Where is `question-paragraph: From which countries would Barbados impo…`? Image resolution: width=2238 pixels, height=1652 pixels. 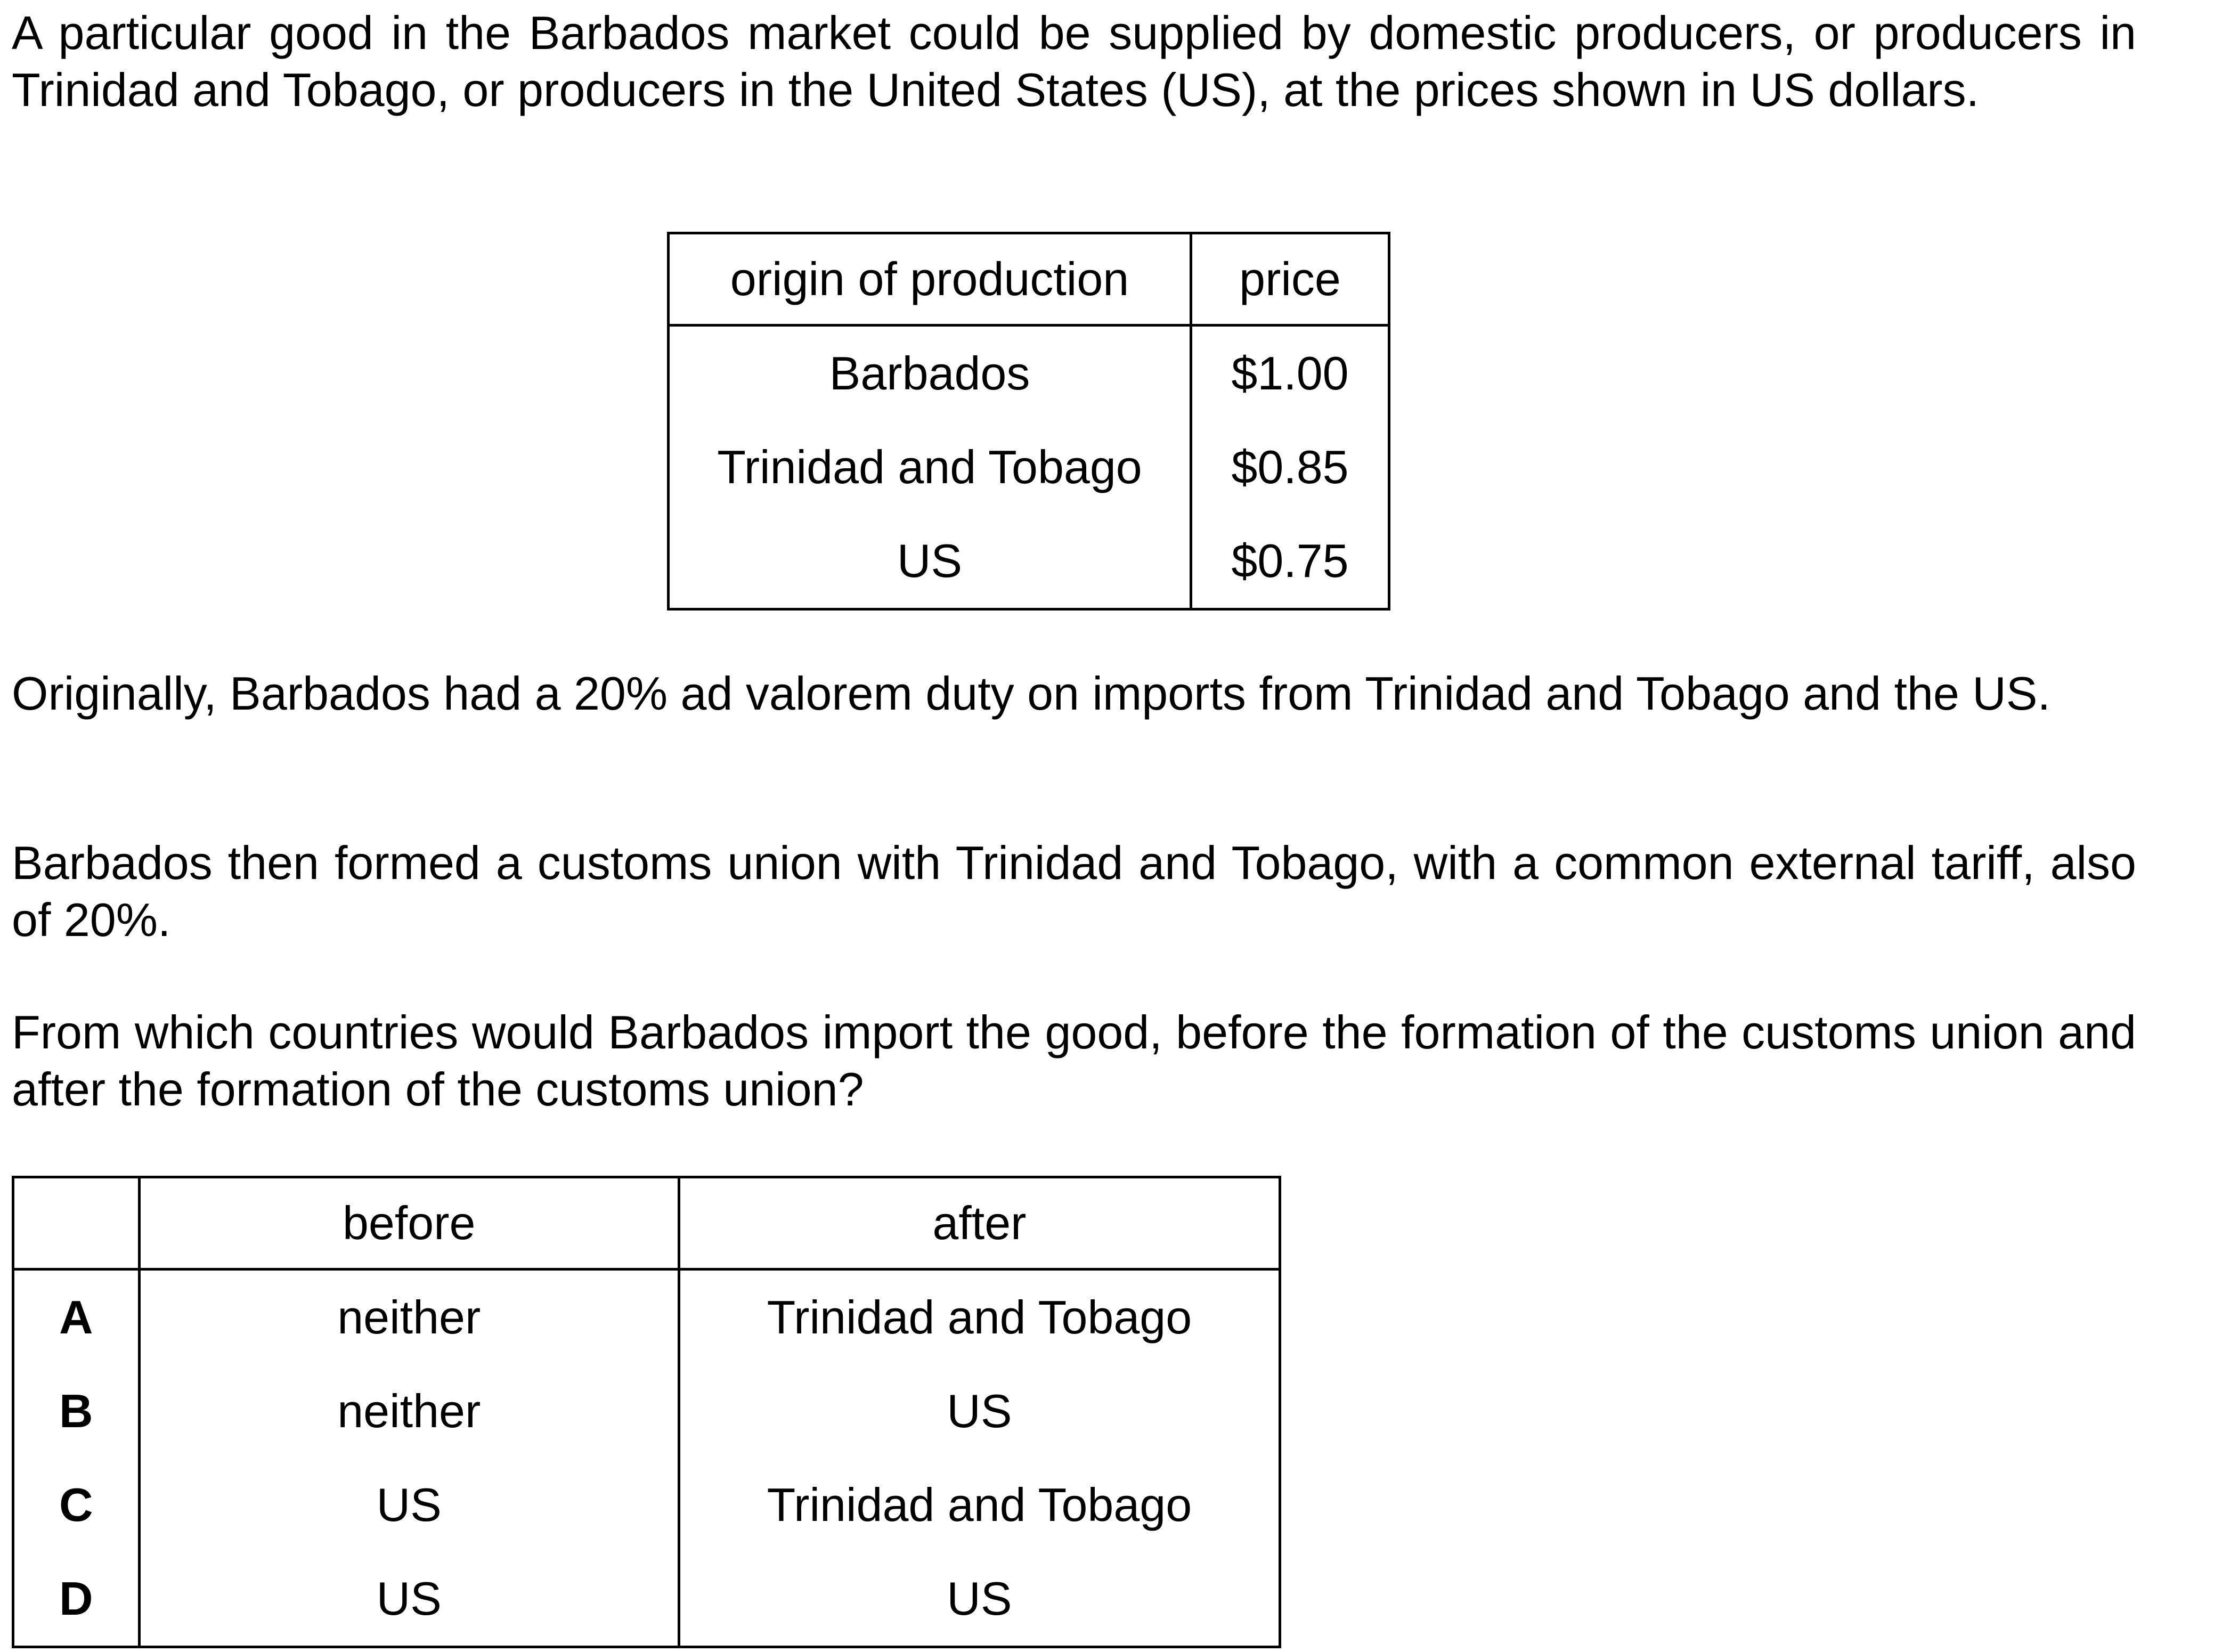 question-paragraph: From which countries would Barbados impo… is located at coordinates (1074, 1061).